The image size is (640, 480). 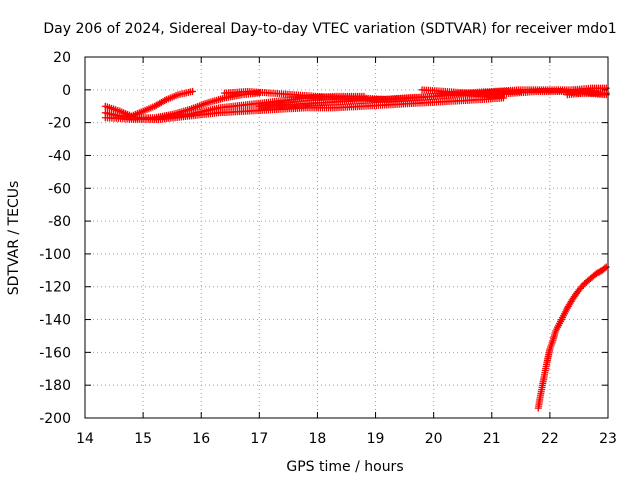 What do you see at coordinates (55, 419) in the screenshot?
I see `y-tick-label: -200` at bounding box center [55, 419].